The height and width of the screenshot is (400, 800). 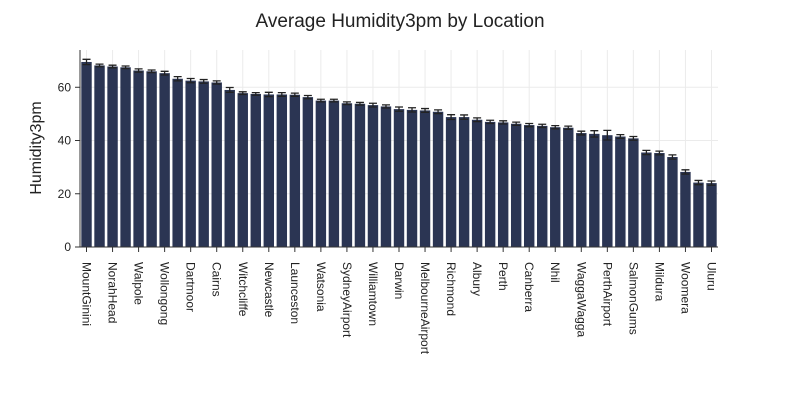 I want to click on x-tick-label: Nhil, so click(x=555, y=272).